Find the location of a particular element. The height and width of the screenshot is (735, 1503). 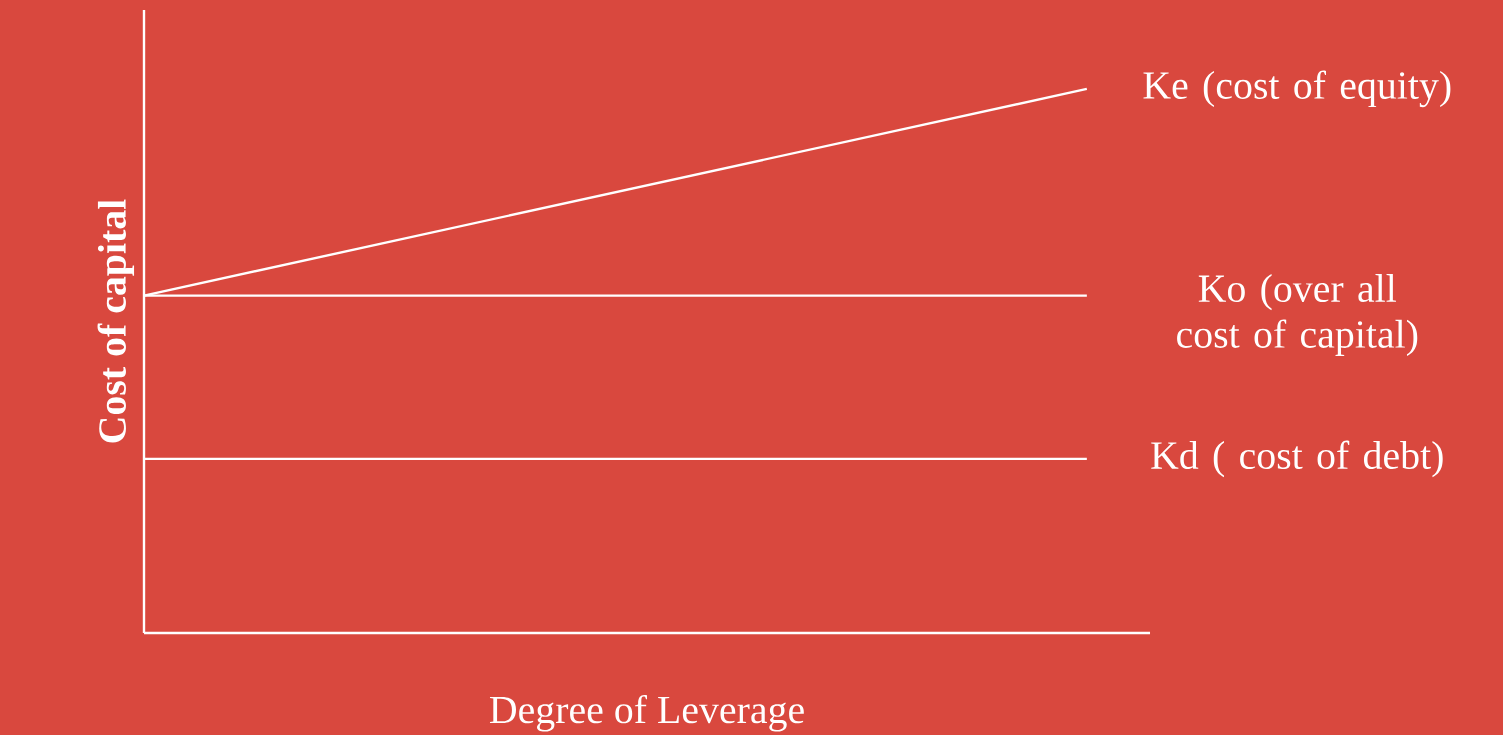

y-axis-title: Cost of capital is located at coordinates (116, 321).